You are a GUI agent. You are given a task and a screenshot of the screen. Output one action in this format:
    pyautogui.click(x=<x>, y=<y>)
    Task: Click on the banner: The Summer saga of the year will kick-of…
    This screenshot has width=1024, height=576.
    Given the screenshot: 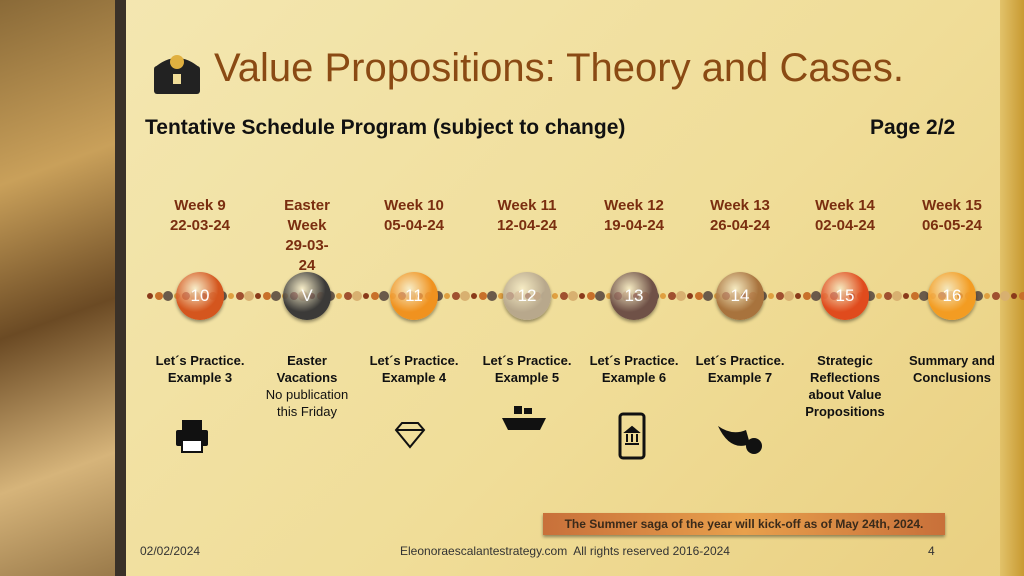 What is the action you would take?
    pyautogui.click(x=744, y=524)
    